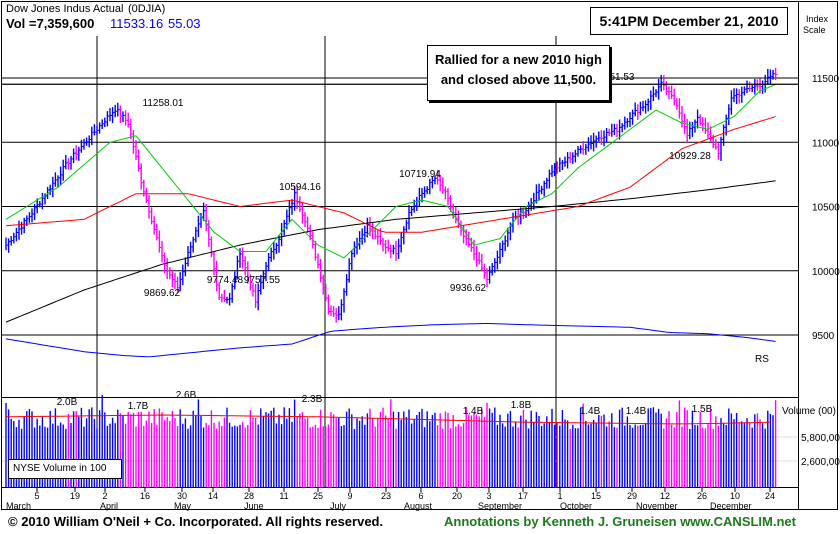 The image size is (840, 534). I want to click on day-tick-label: 11, so click(283, 496).